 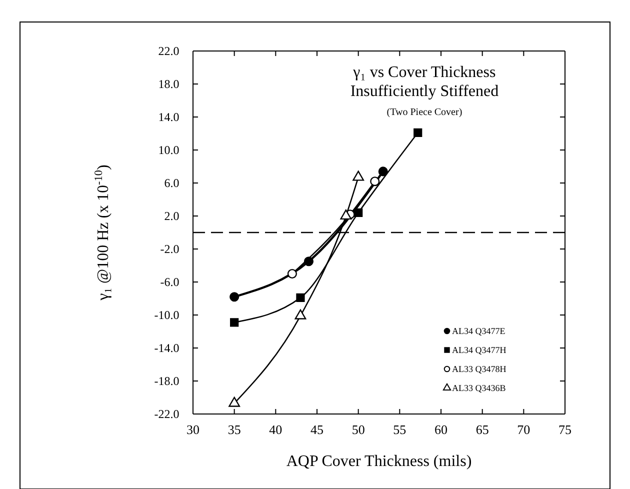 I want to click on legend-label: AL34 Q3477E, so click(x=479, y=331).